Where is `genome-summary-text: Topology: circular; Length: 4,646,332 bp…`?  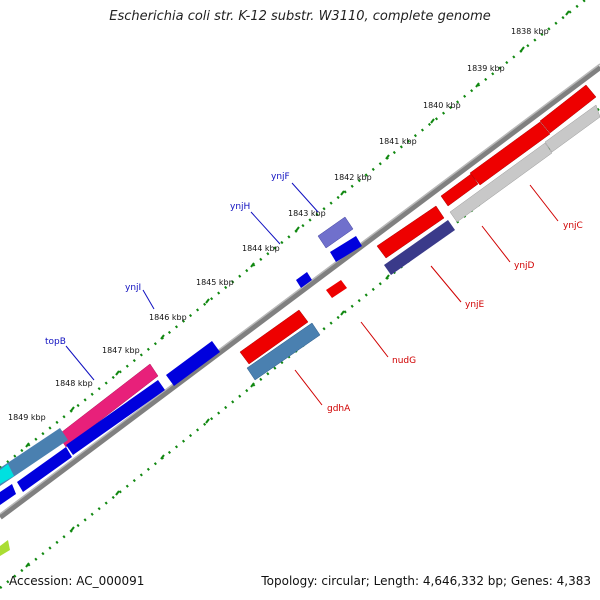 genome-summary-text: Topology: circular; Length: 4,646,332 bp… is located at coordinates (426, 581).